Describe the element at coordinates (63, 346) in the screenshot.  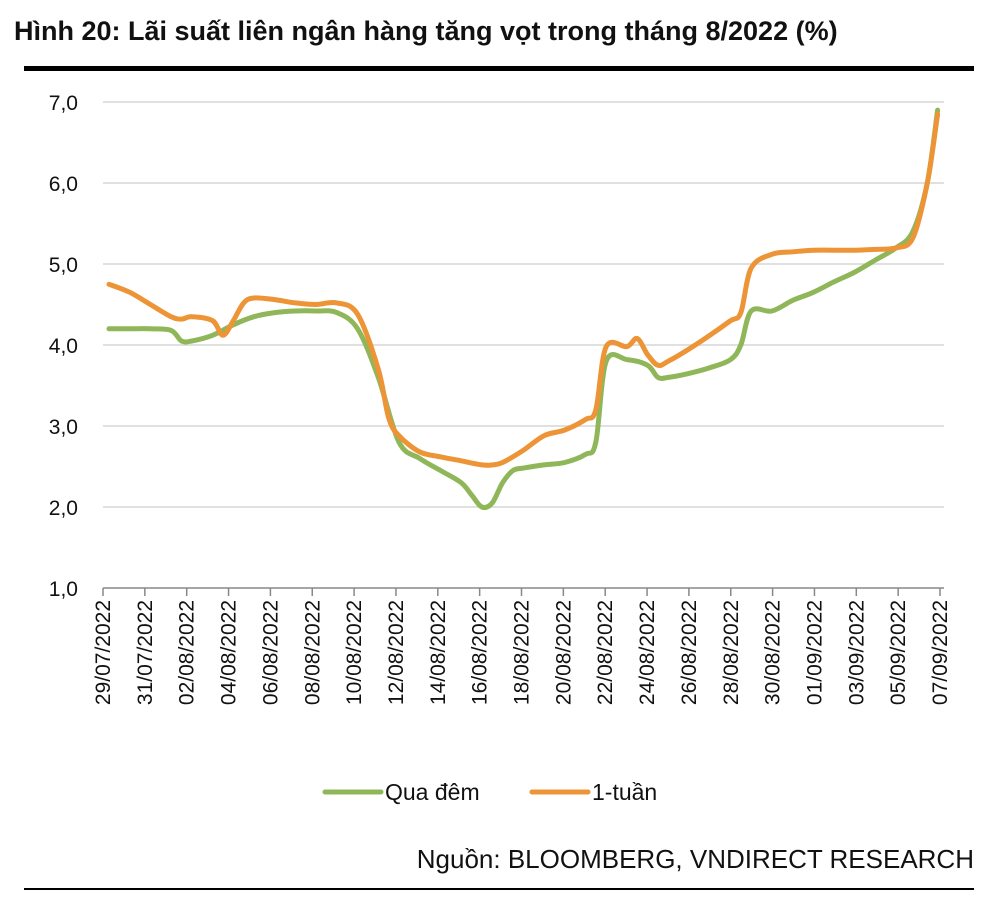
I see `y-tick-label: 4,0` at that location.